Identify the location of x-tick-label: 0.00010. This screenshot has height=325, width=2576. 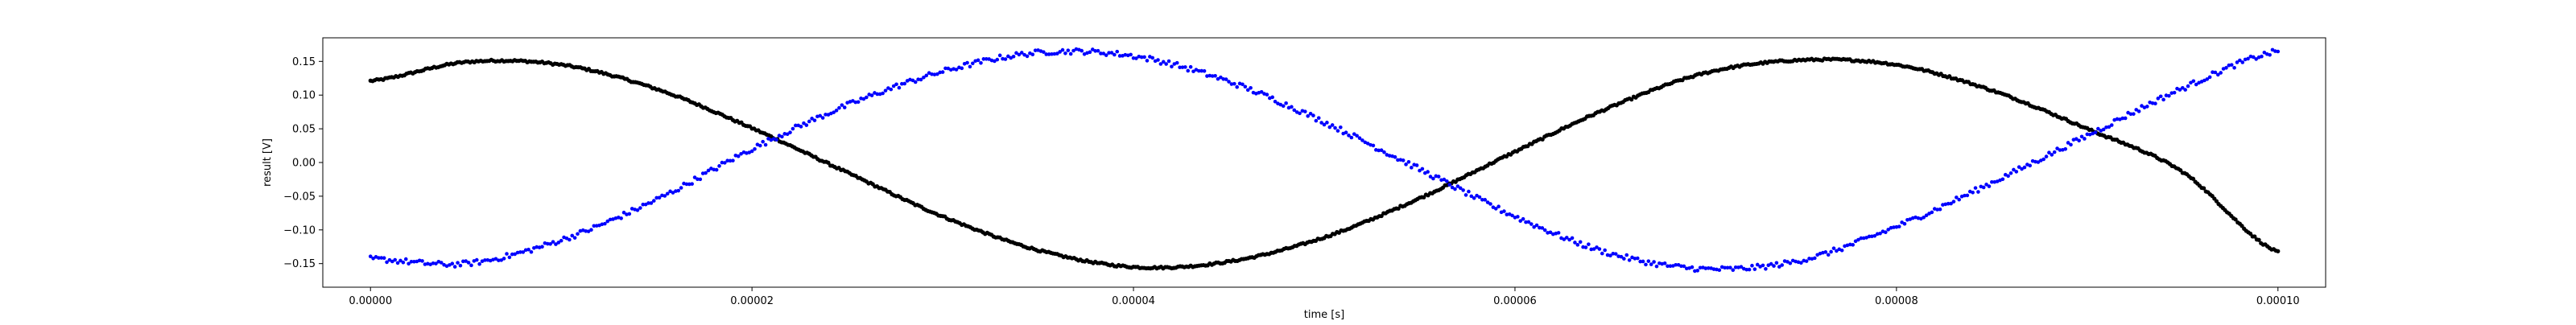
(2278, 301).